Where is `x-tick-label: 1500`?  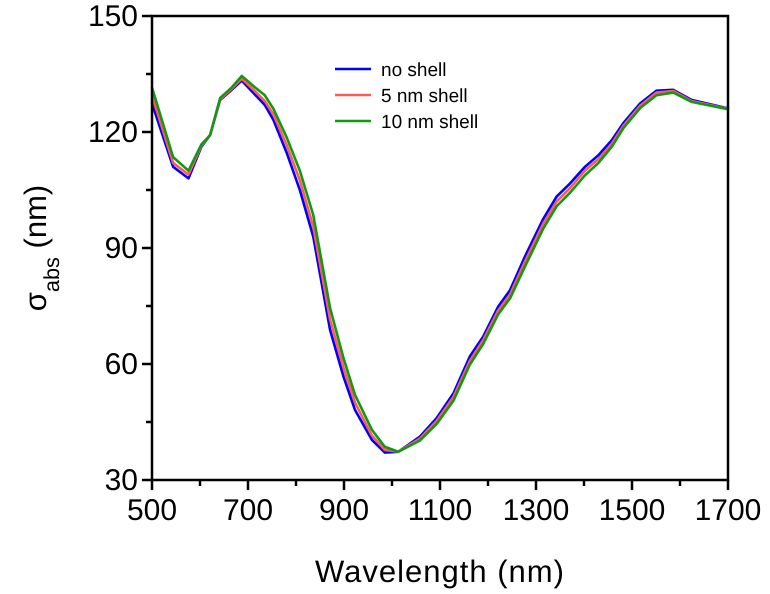
x-tick-label: 1500 is located at coordinates (632, 510).